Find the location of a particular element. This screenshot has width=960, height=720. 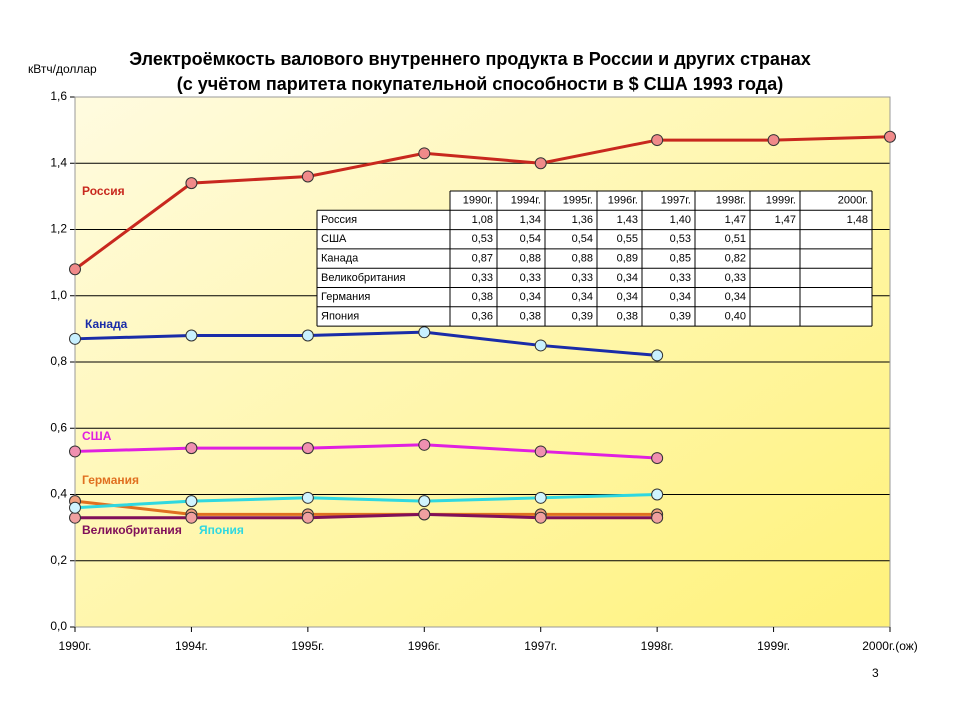

table-header: 1990г. is located at coordinates (478, 201).